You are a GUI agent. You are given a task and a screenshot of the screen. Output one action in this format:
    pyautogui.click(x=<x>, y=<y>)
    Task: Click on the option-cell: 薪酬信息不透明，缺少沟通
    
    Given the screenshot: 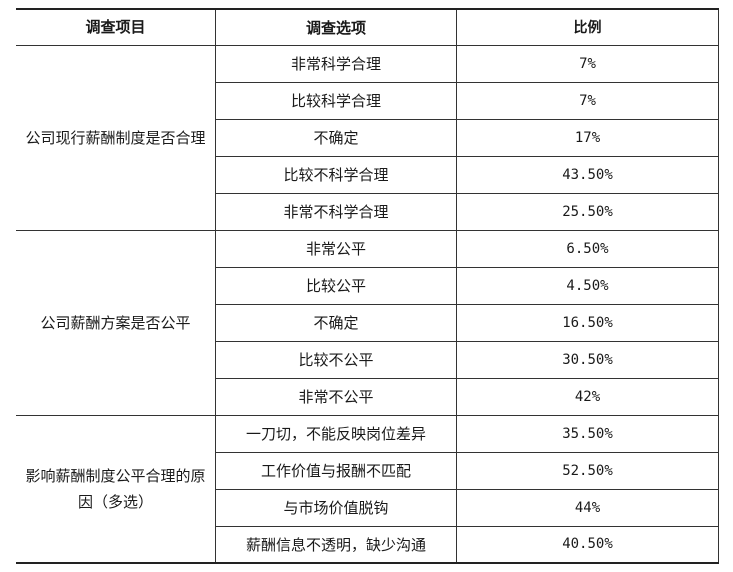 What is the action you would take?
    pyautogui.click(x=336, y=544)
    